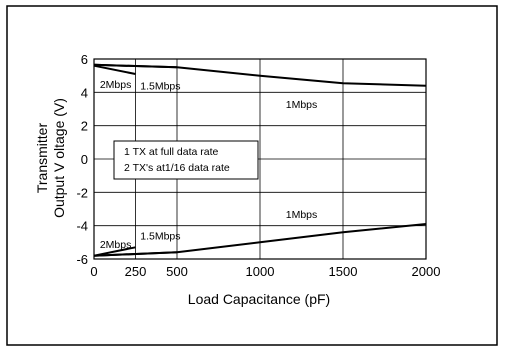 Image resolution: width=505 pixels, height=351 pixels. Describe the element at coordinates (260, 271) in the screenshot. I see `x-tick-label: 1000` at that location.